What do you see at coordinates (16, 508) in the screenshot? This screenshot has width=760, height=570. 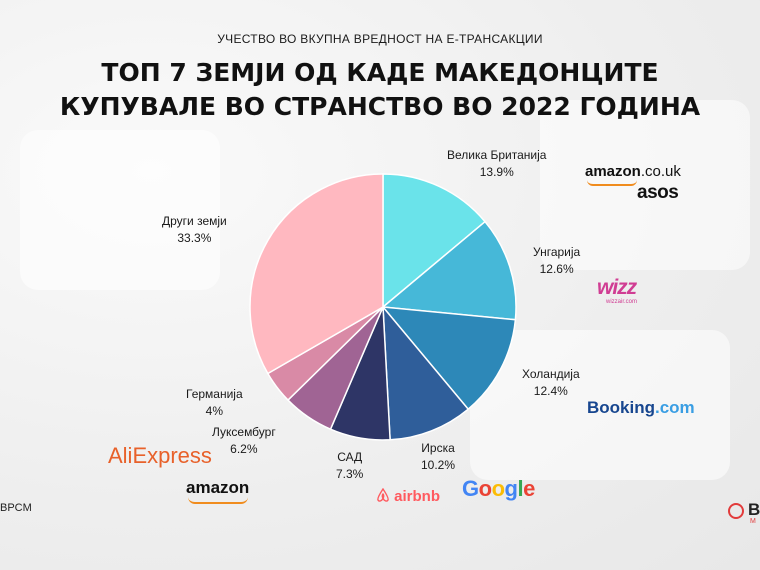 I see `bpcm-logo: BPCM` at bounding box center [16, 508].